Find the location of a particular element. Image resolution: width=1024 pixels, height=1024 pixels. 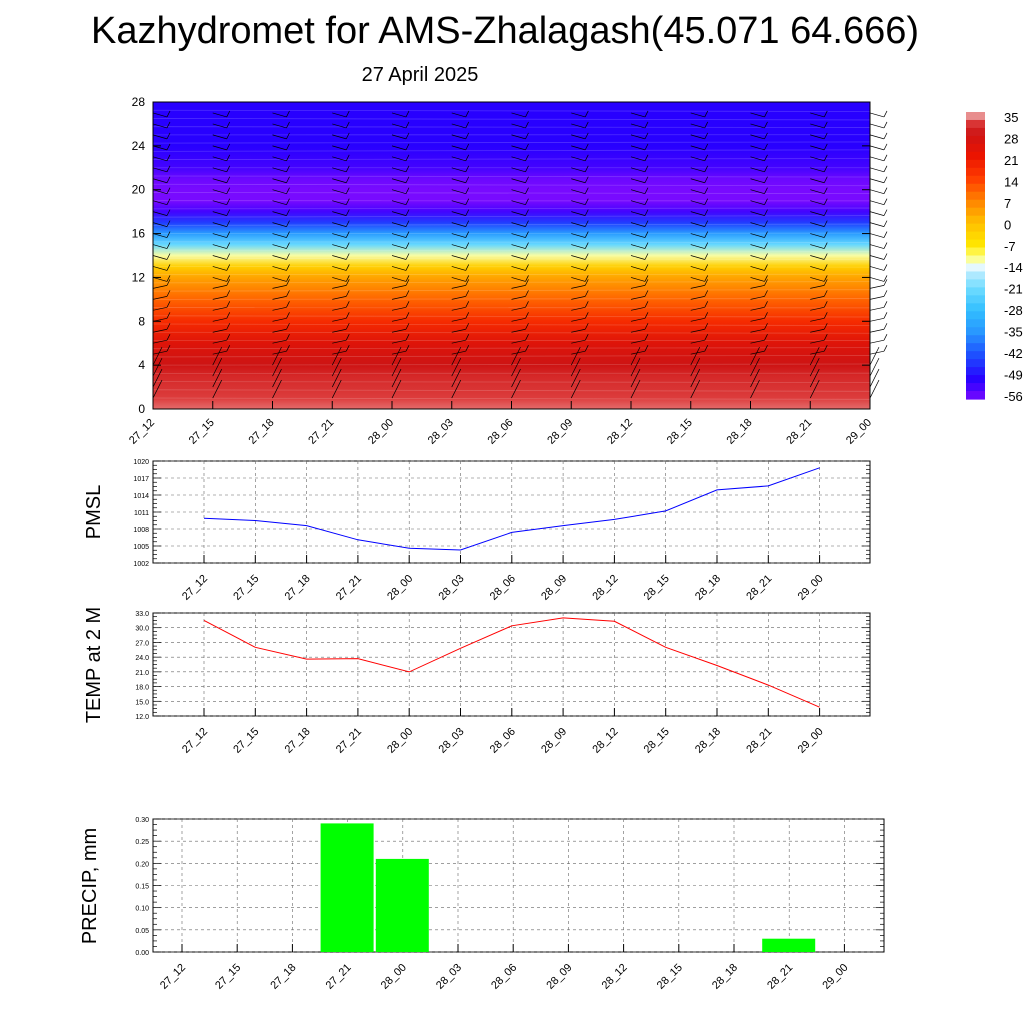

heatmap-x-tick-label: 27_18 is located at coordinates (262, 432).